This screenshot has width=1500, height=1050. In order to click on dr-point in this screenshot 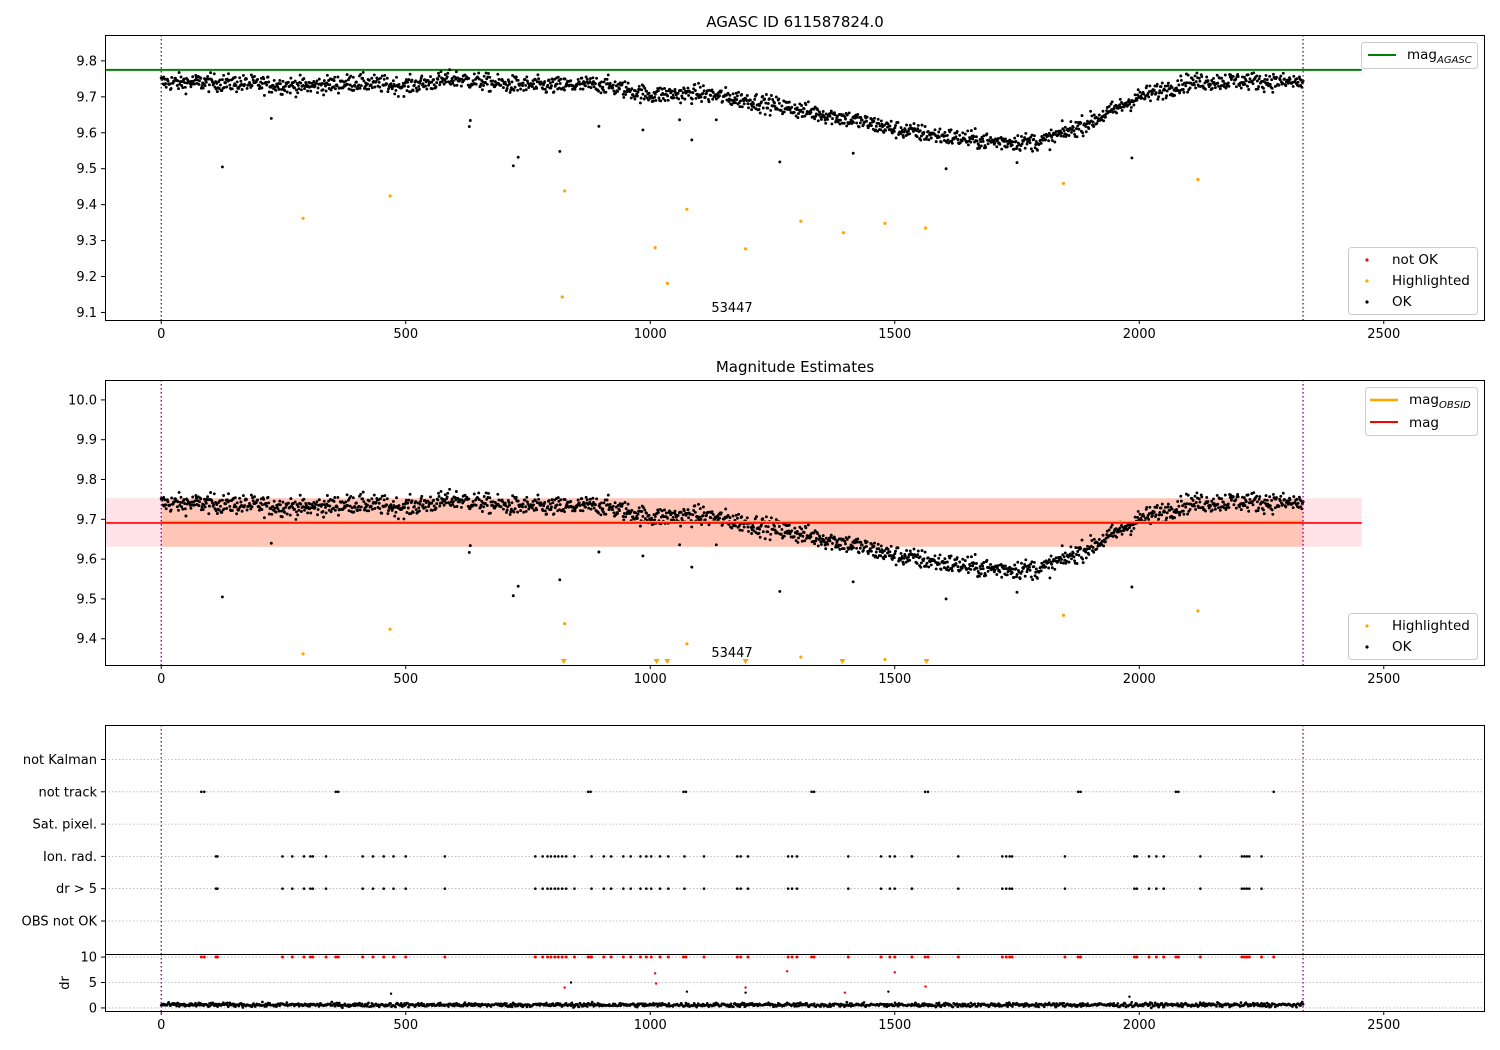, I will do `click(512, 1007)`.